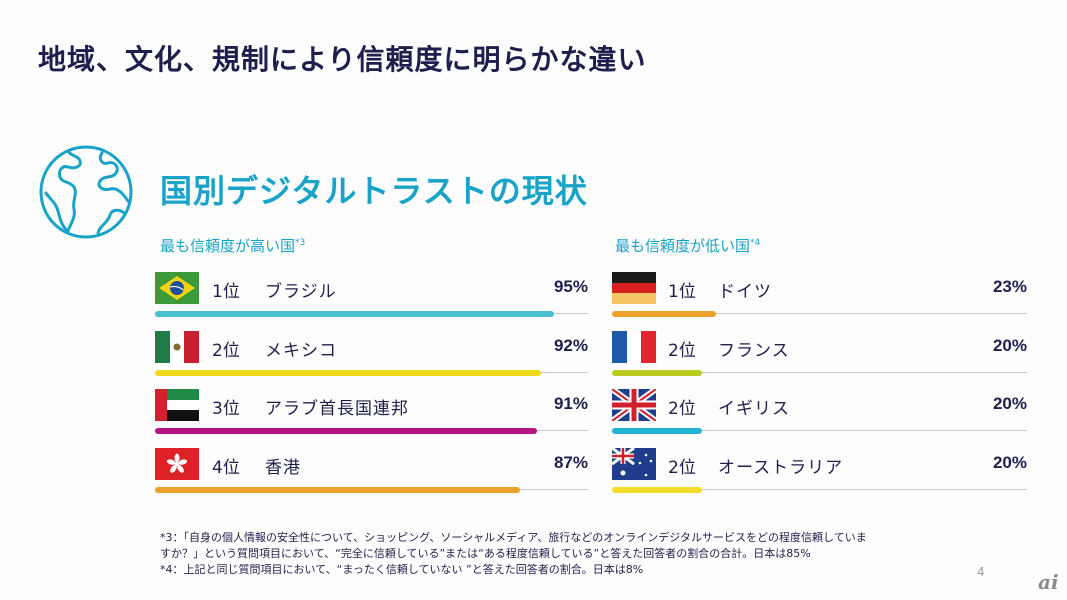 This screenshot has width=1067, height=600. I want to click on country-name: フランス, so click(754, 350).